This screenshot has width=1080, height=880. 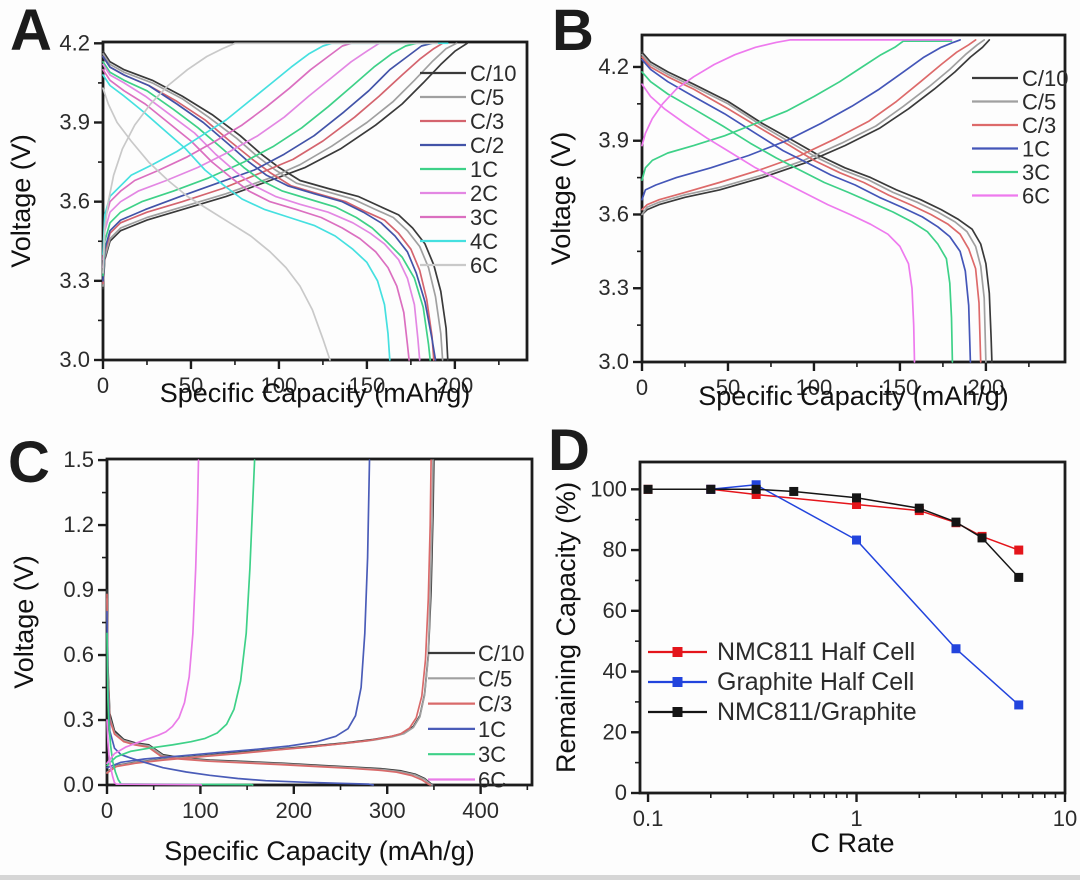 What do you see at coordinates (367, 385) in the screenshot?
I see `x-tick-label: 150` at bounding box center [367, 385].